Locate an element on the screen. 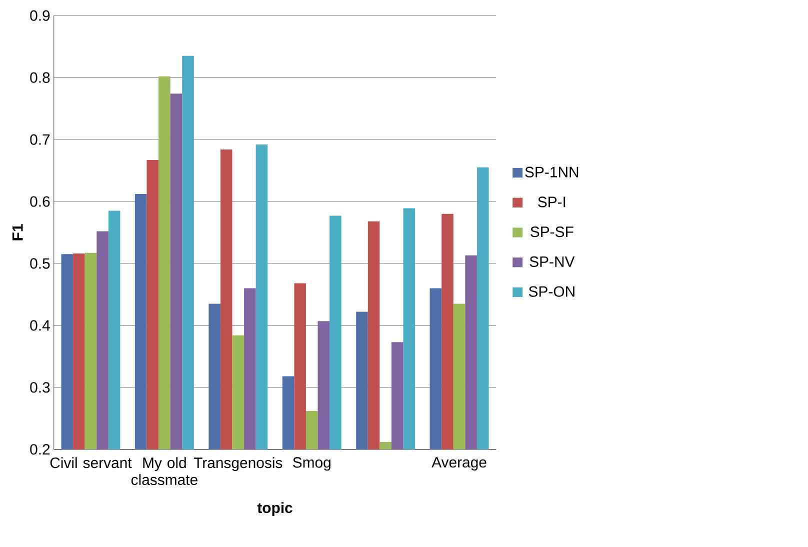 This screenshot has height=547, width=808. y-axis-title: F1 is located at coordinates (17, 232).